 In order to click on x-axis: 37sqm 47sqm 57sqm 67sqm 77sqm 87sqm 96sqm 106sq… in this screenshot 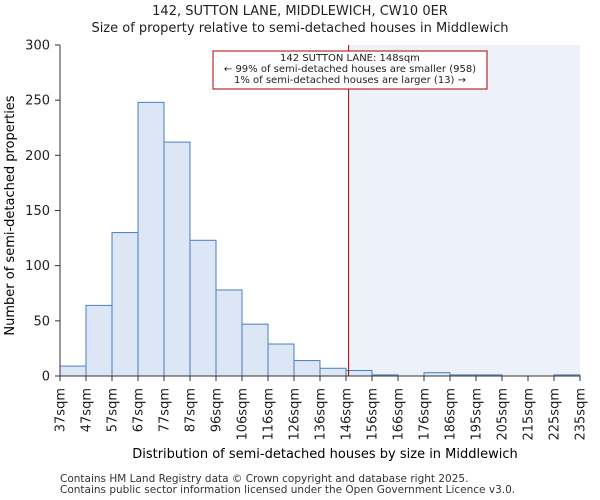, I will do `click(321, 408)`.